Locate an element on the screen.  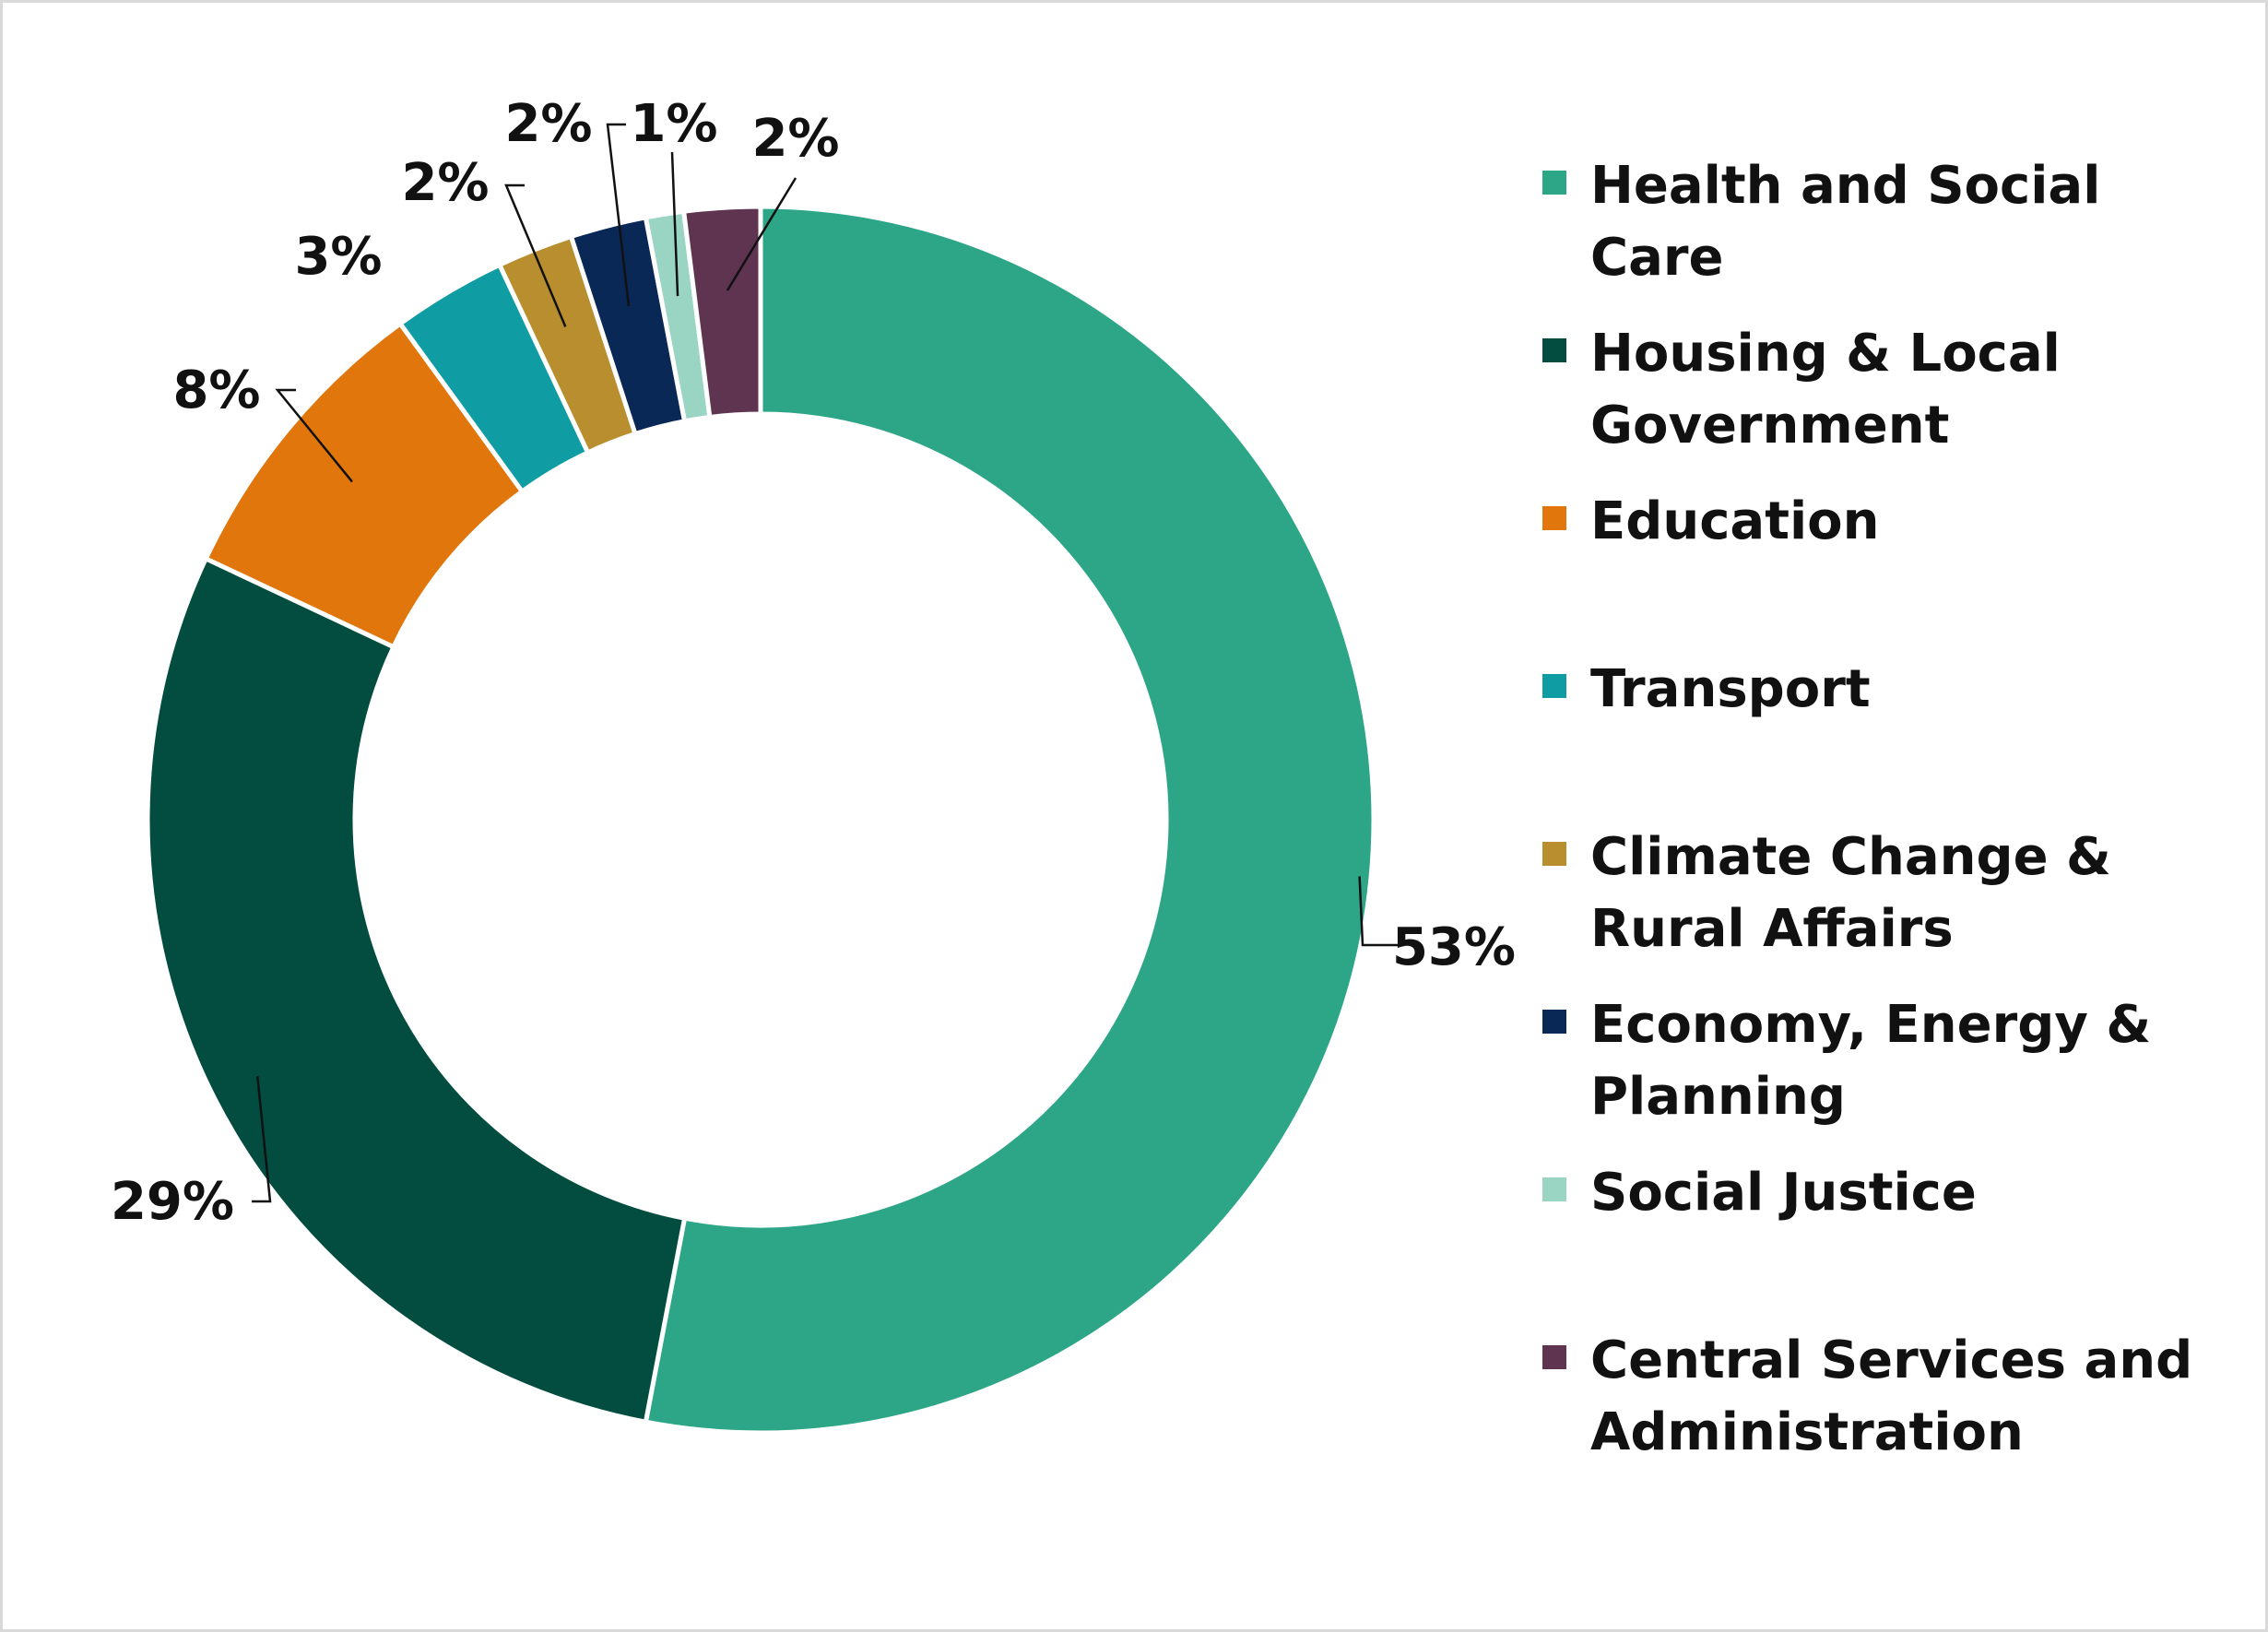
legend-label: Education is located at coordinates (1735, 521).